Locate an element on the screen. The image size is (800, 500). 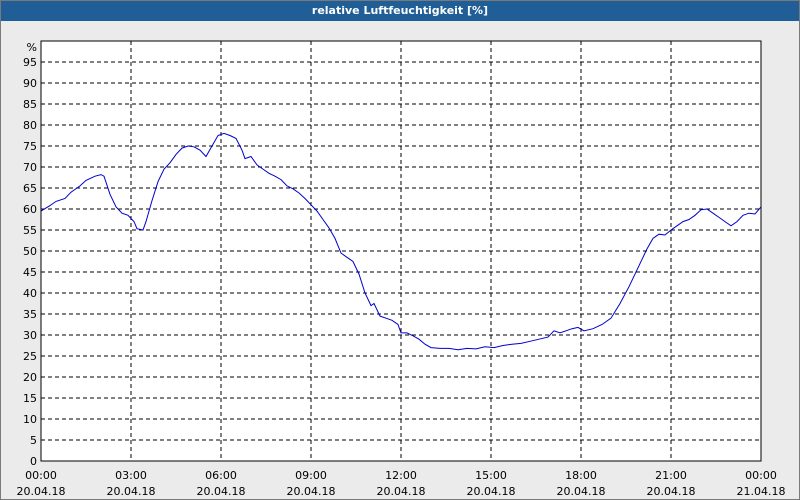
y-axis-ticks: 0 5 10 15 20 25 30 35 40 45 50 55 60 65 70 75 80 85 90 95 is located at coordinates (30, 262).